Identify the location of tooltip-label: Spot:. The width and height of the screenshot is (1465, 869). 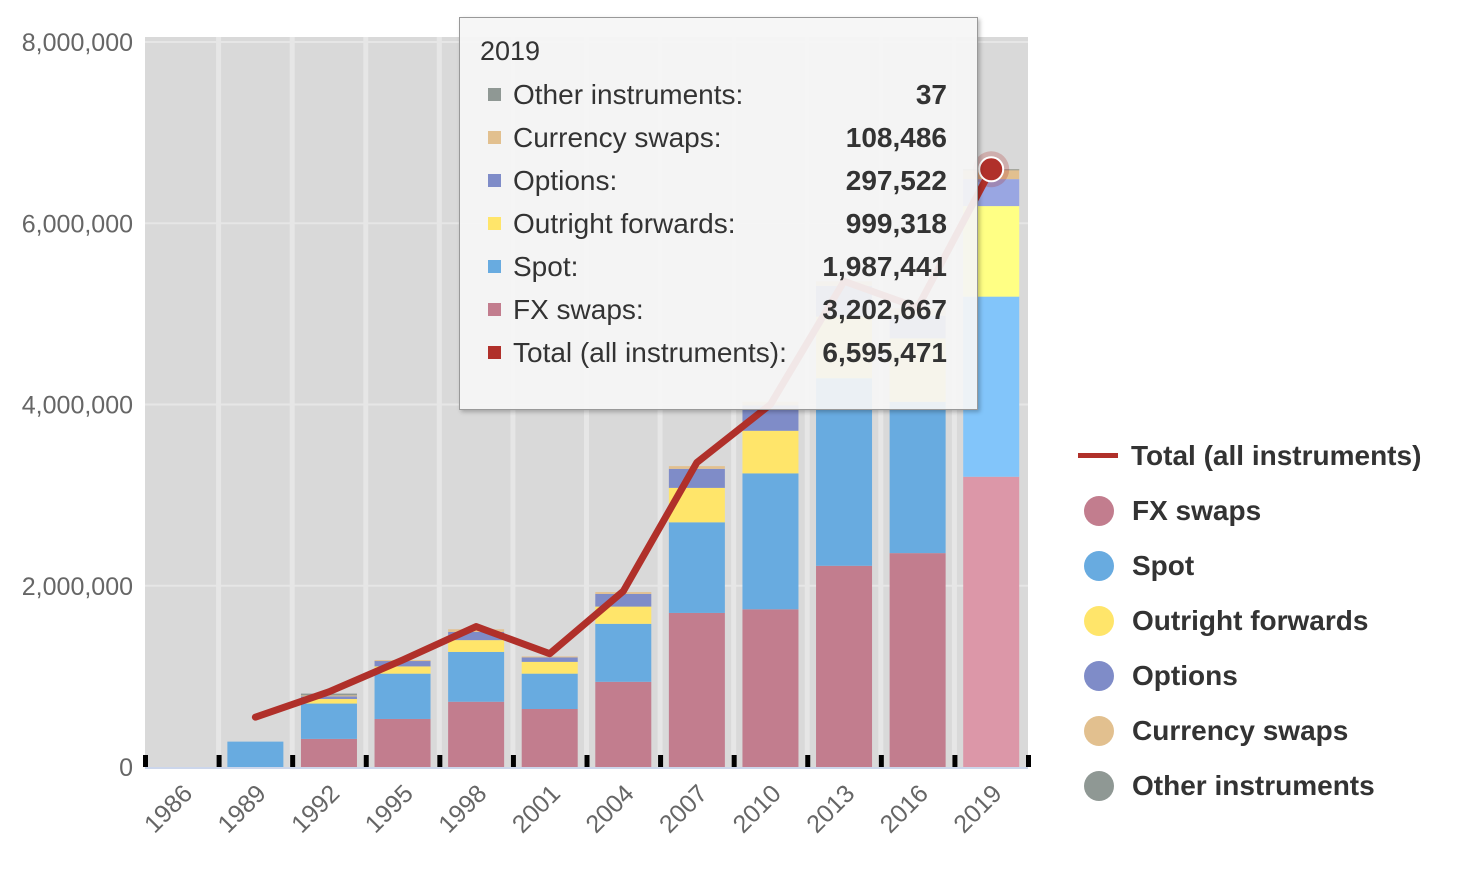
(546, 266).